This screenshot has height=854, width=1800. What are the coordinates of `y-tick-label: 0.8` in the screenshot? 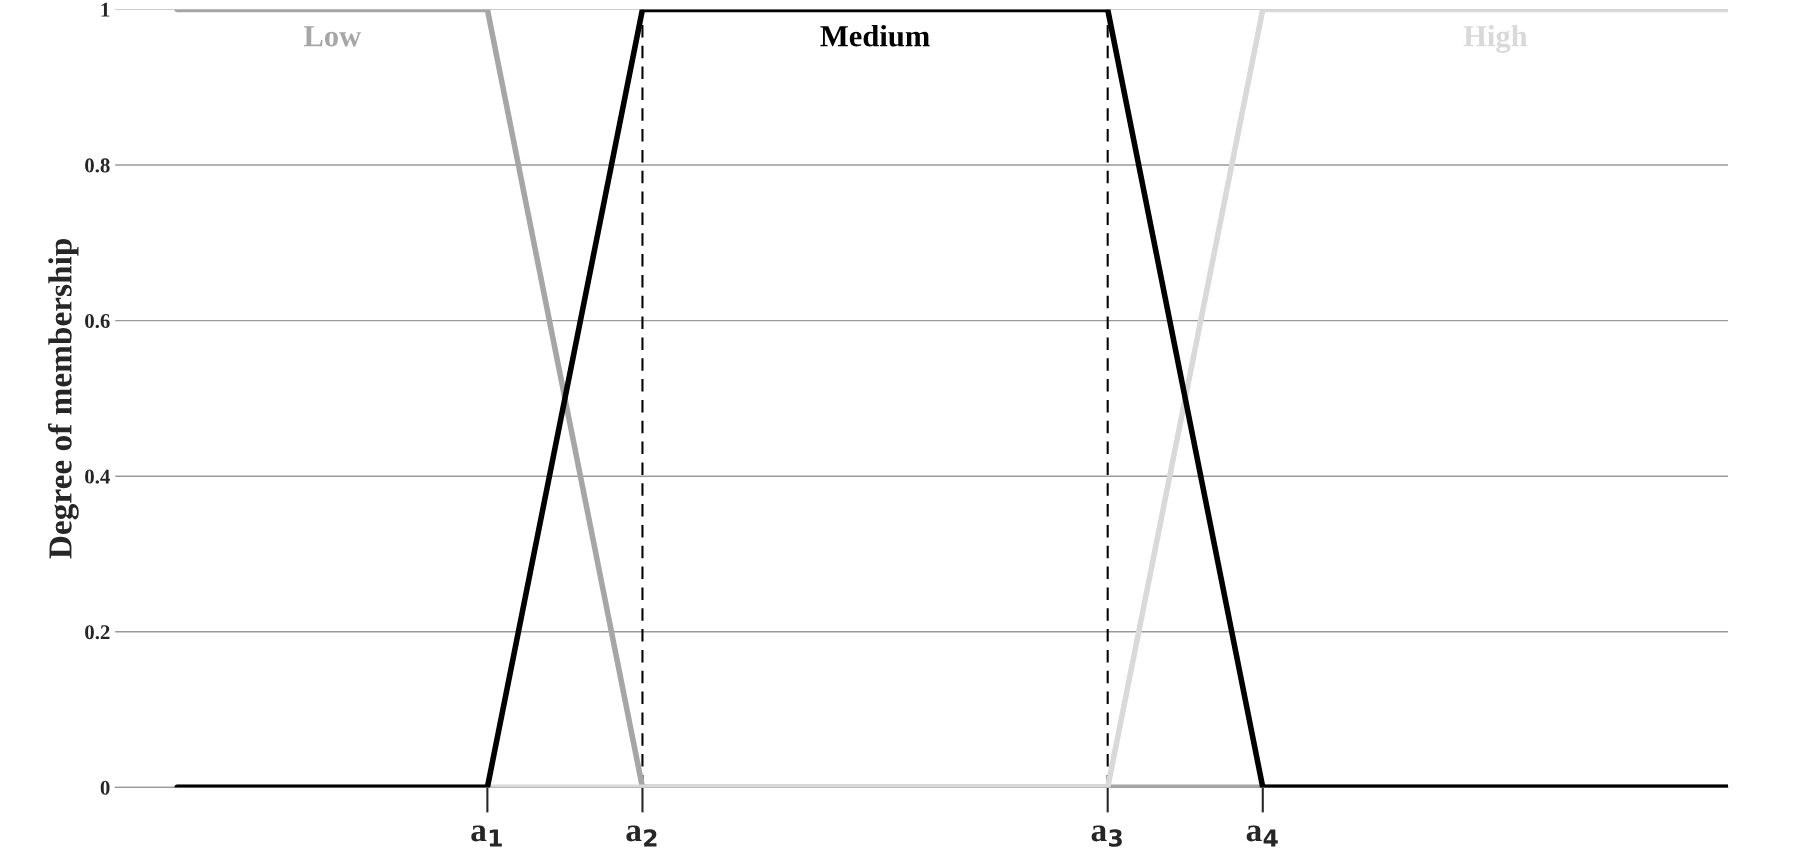 It's located at (97, 165).